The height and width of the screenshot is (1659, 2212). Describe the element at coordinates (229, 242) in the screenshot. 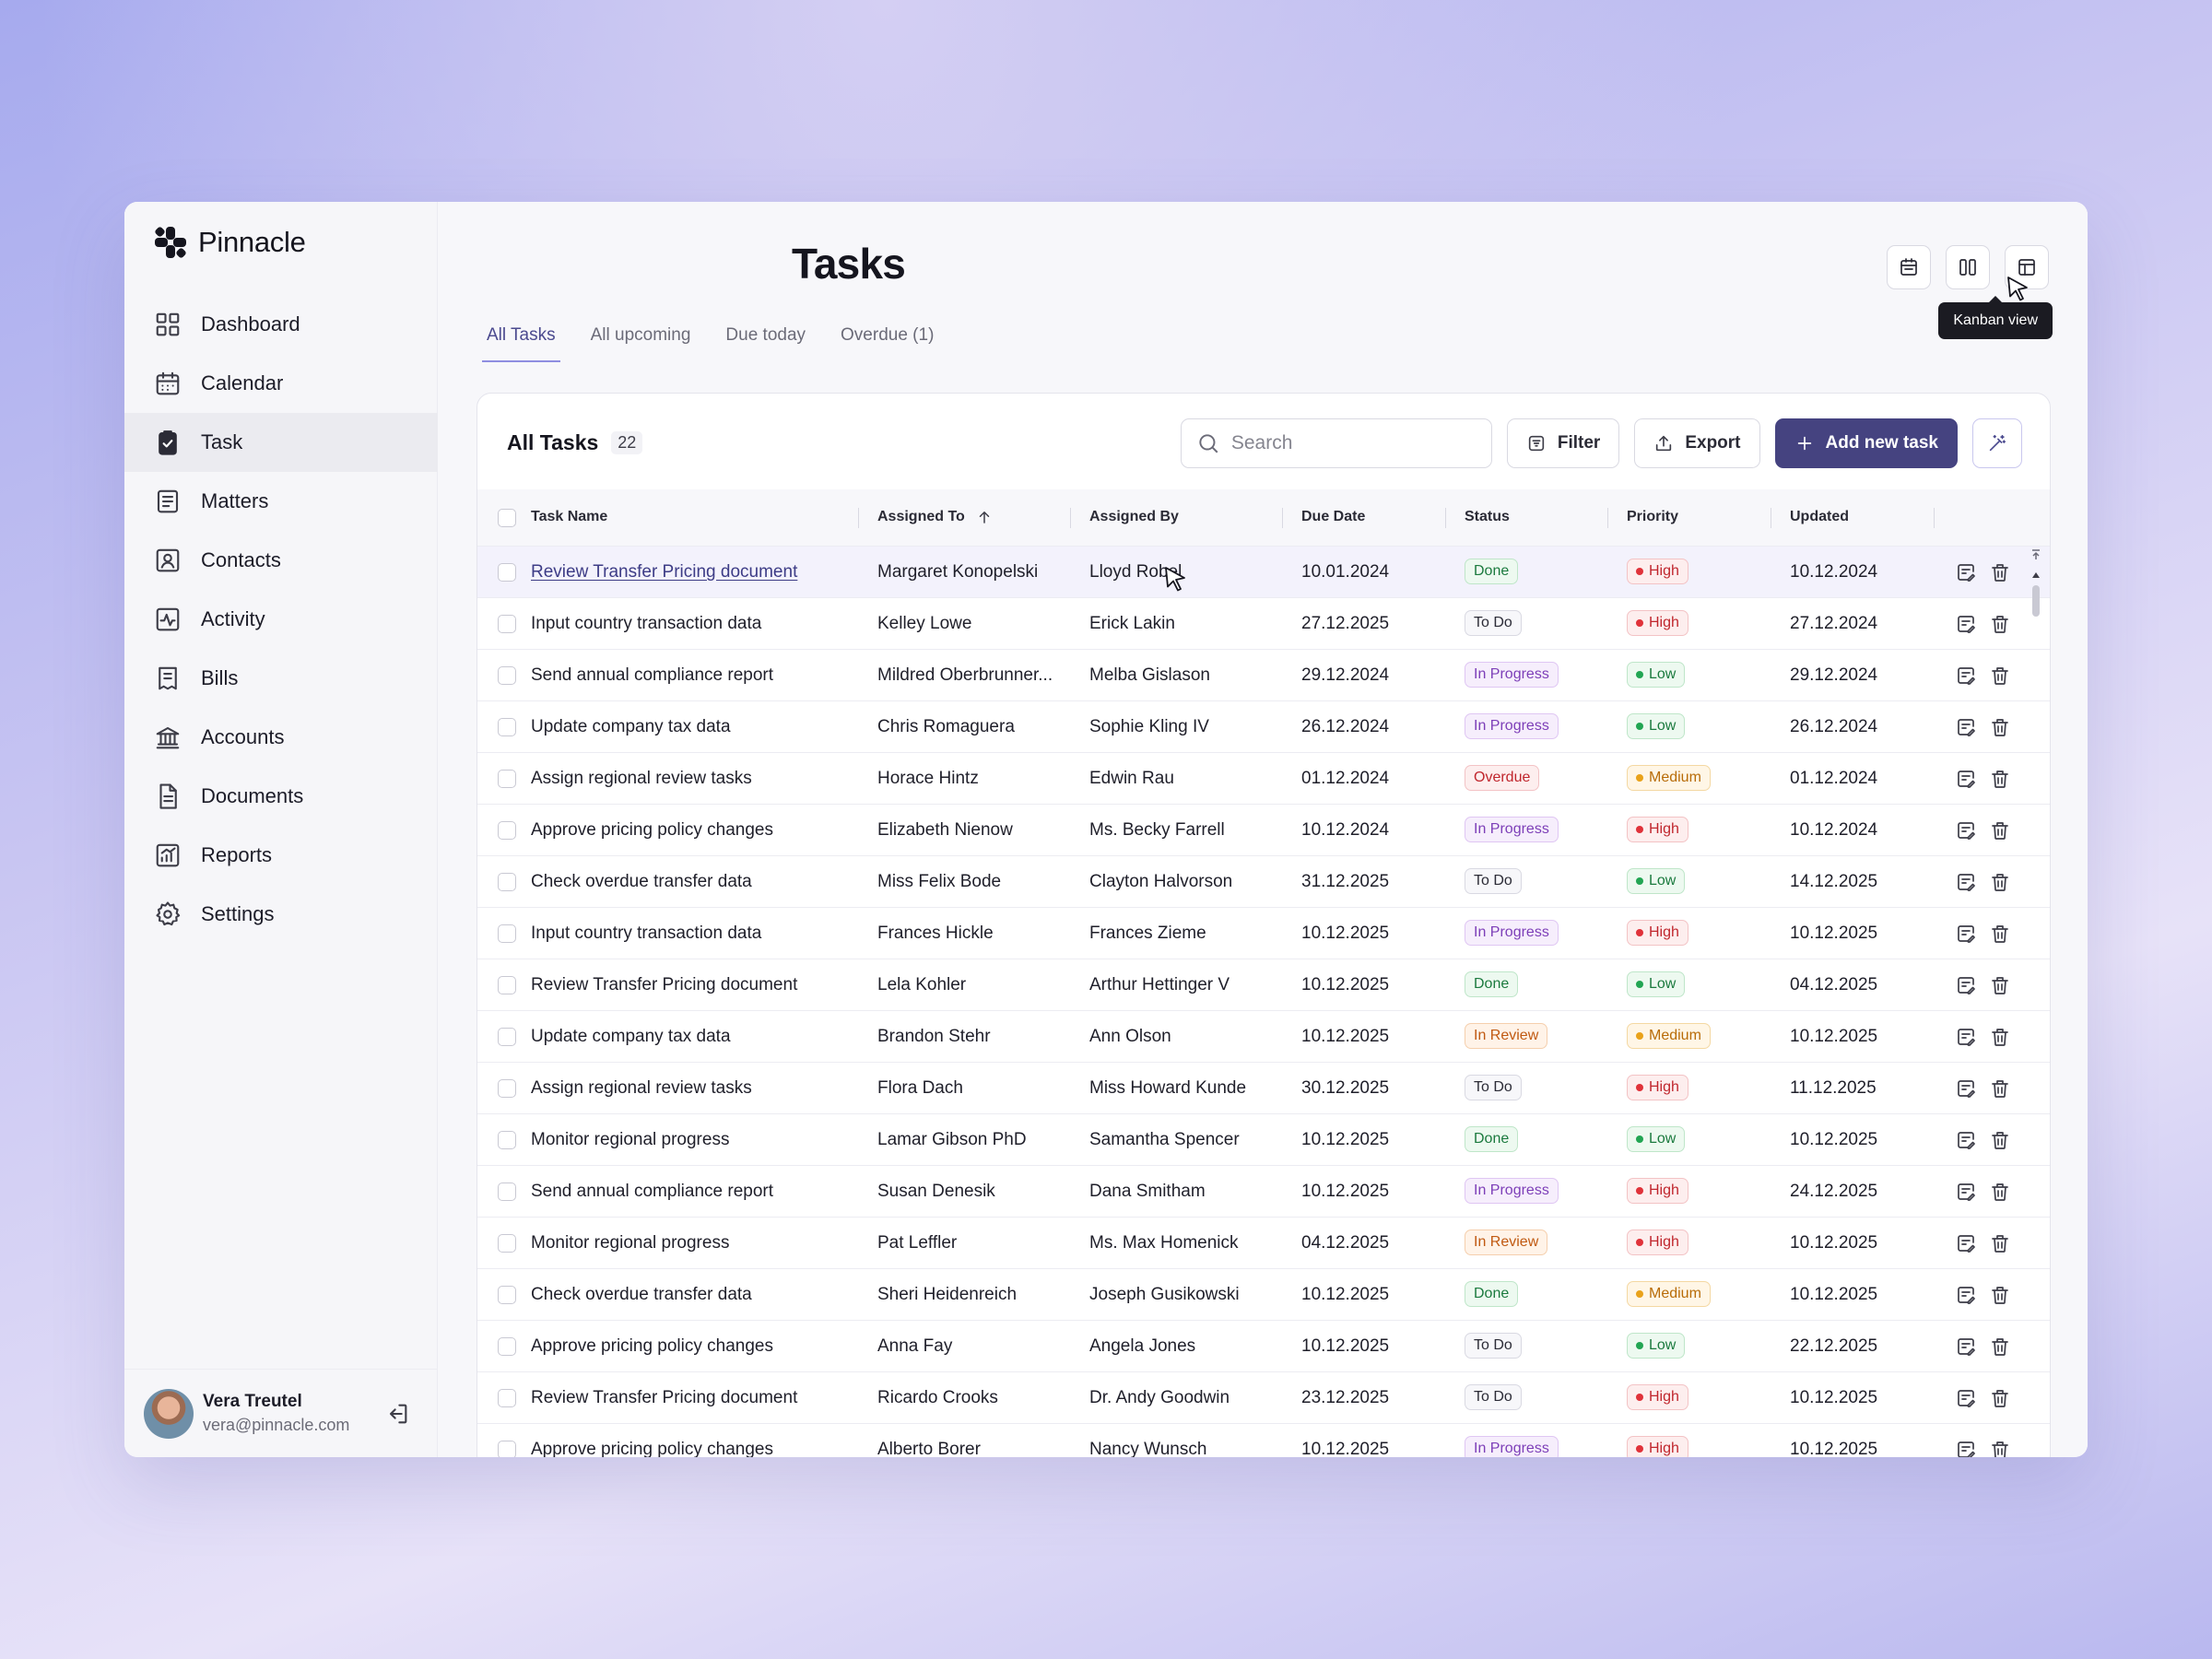

I see `logo: Pinnacle` at that location.